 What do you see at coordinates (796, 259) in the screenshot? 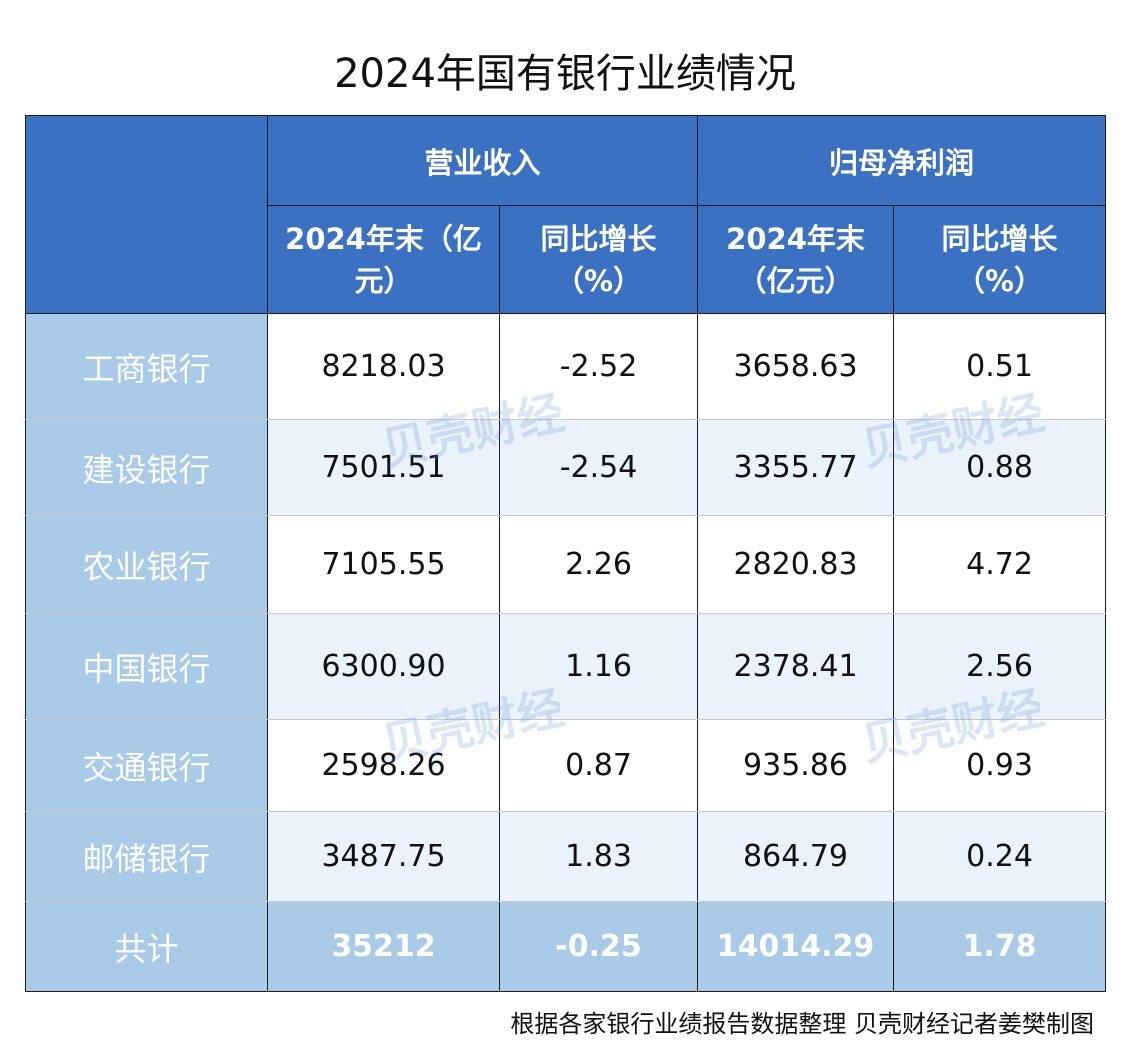
I see `profit-amount-header: 2024年末（亿元）` at bounding box center [796, 259].